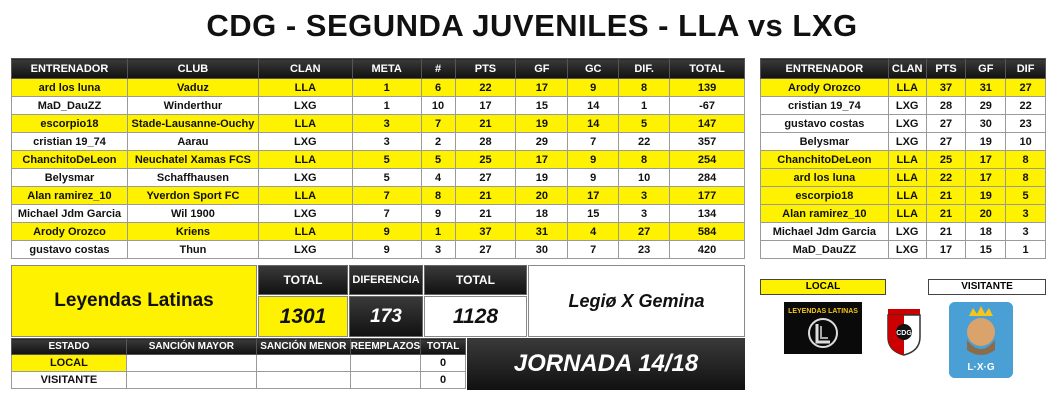 The width and height of the screenshot is (1064, 404). What do you see at coordinates (707, 141) in the screenshot?
I see `total-cell: 357` at bounding box center [707, 141].